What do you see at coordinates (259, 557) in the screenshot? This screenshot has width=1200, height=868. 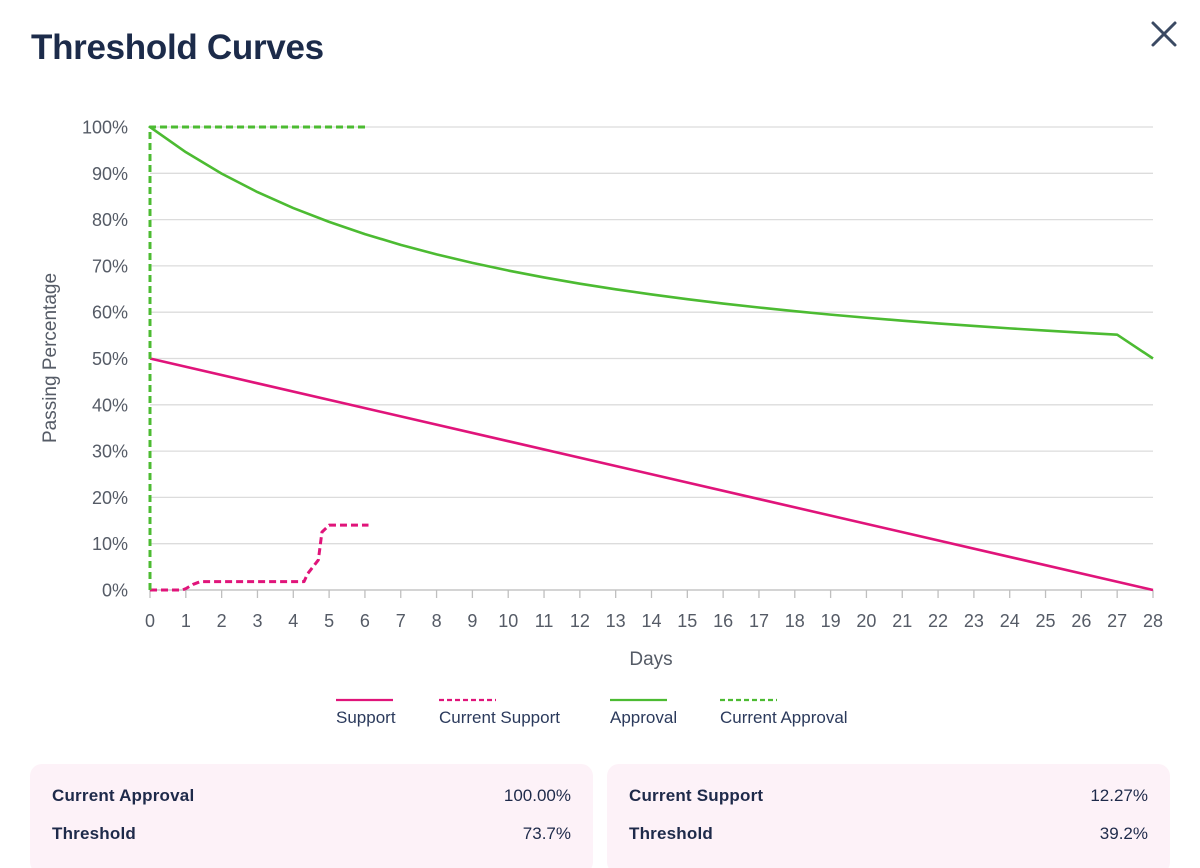 I see `series-line-current-support` at bounding box center [259, 557].